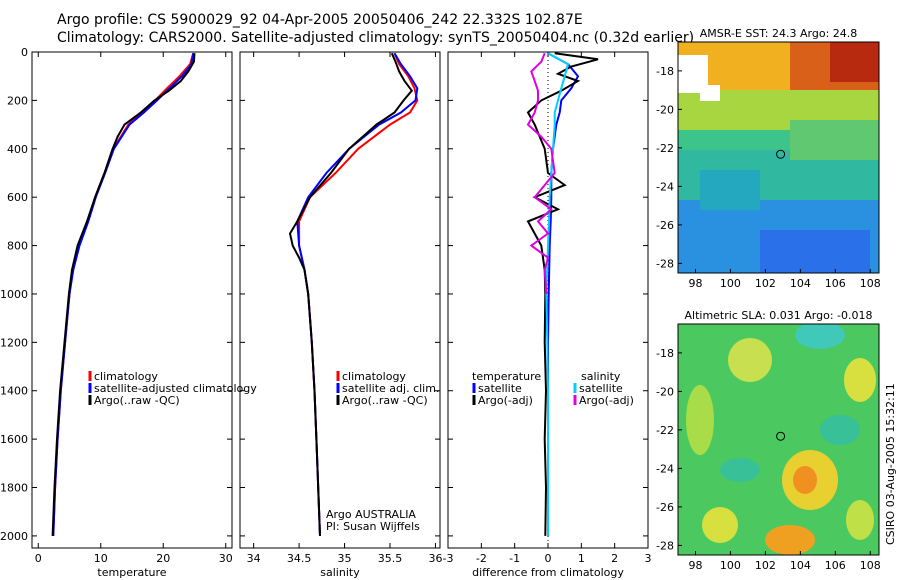 The image size is (900, 580). What do you see at coordinates (123, 294) in the screenshot?
I see `temperature-series-line` at bounding box center [123, 294].